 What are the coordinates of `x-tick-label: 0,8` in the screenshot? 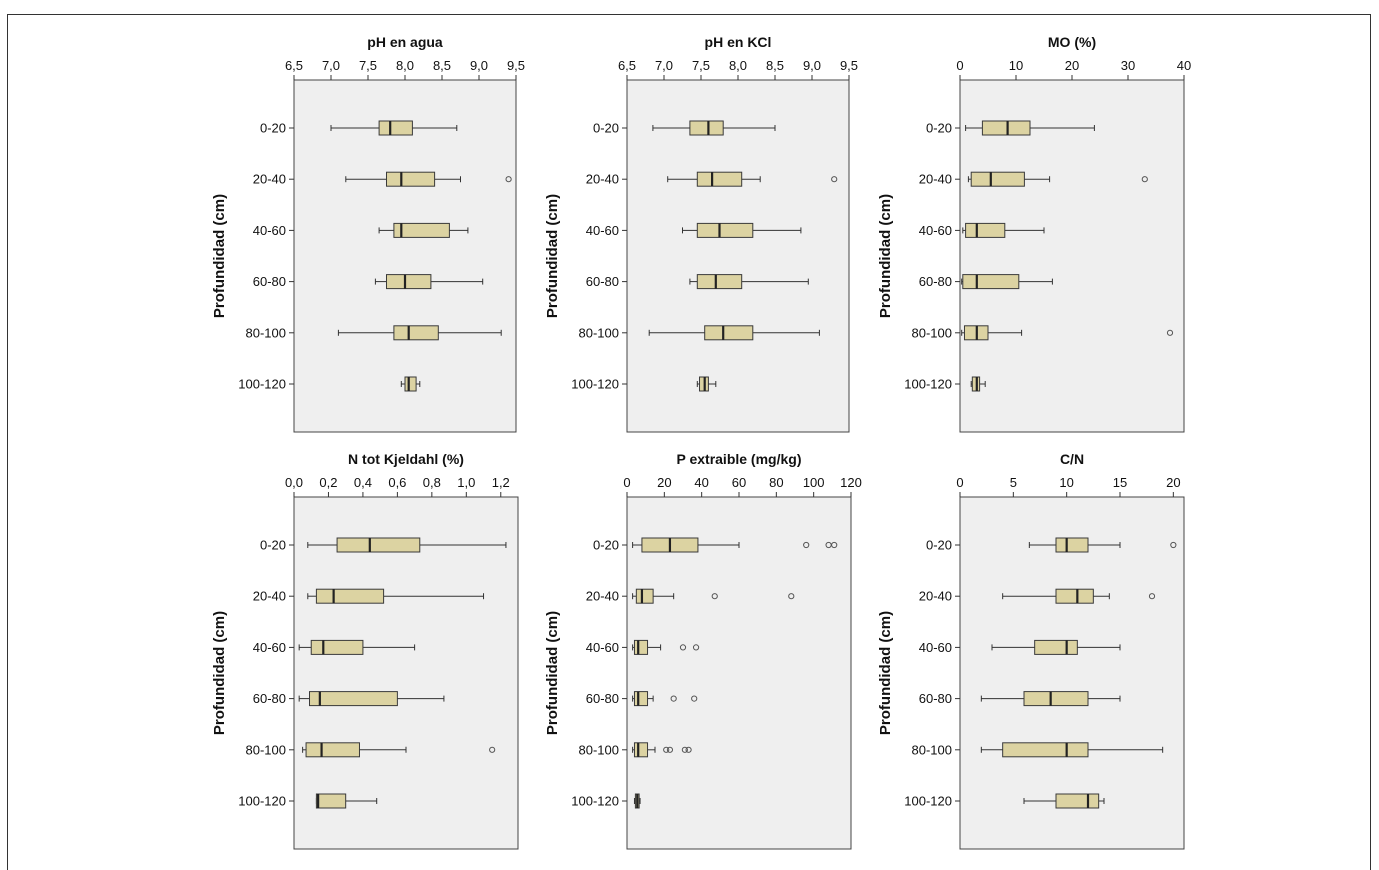 It's located at (432, 482).